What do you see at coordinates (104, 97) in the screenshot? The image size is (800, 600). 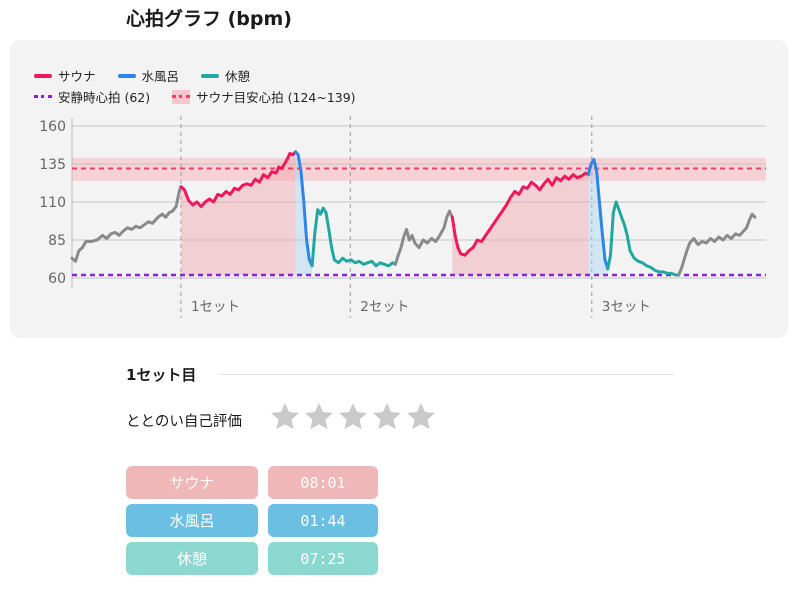 I see `legend-resting-label: 安静時心拍 (62)` at bounding box center [104, 97].